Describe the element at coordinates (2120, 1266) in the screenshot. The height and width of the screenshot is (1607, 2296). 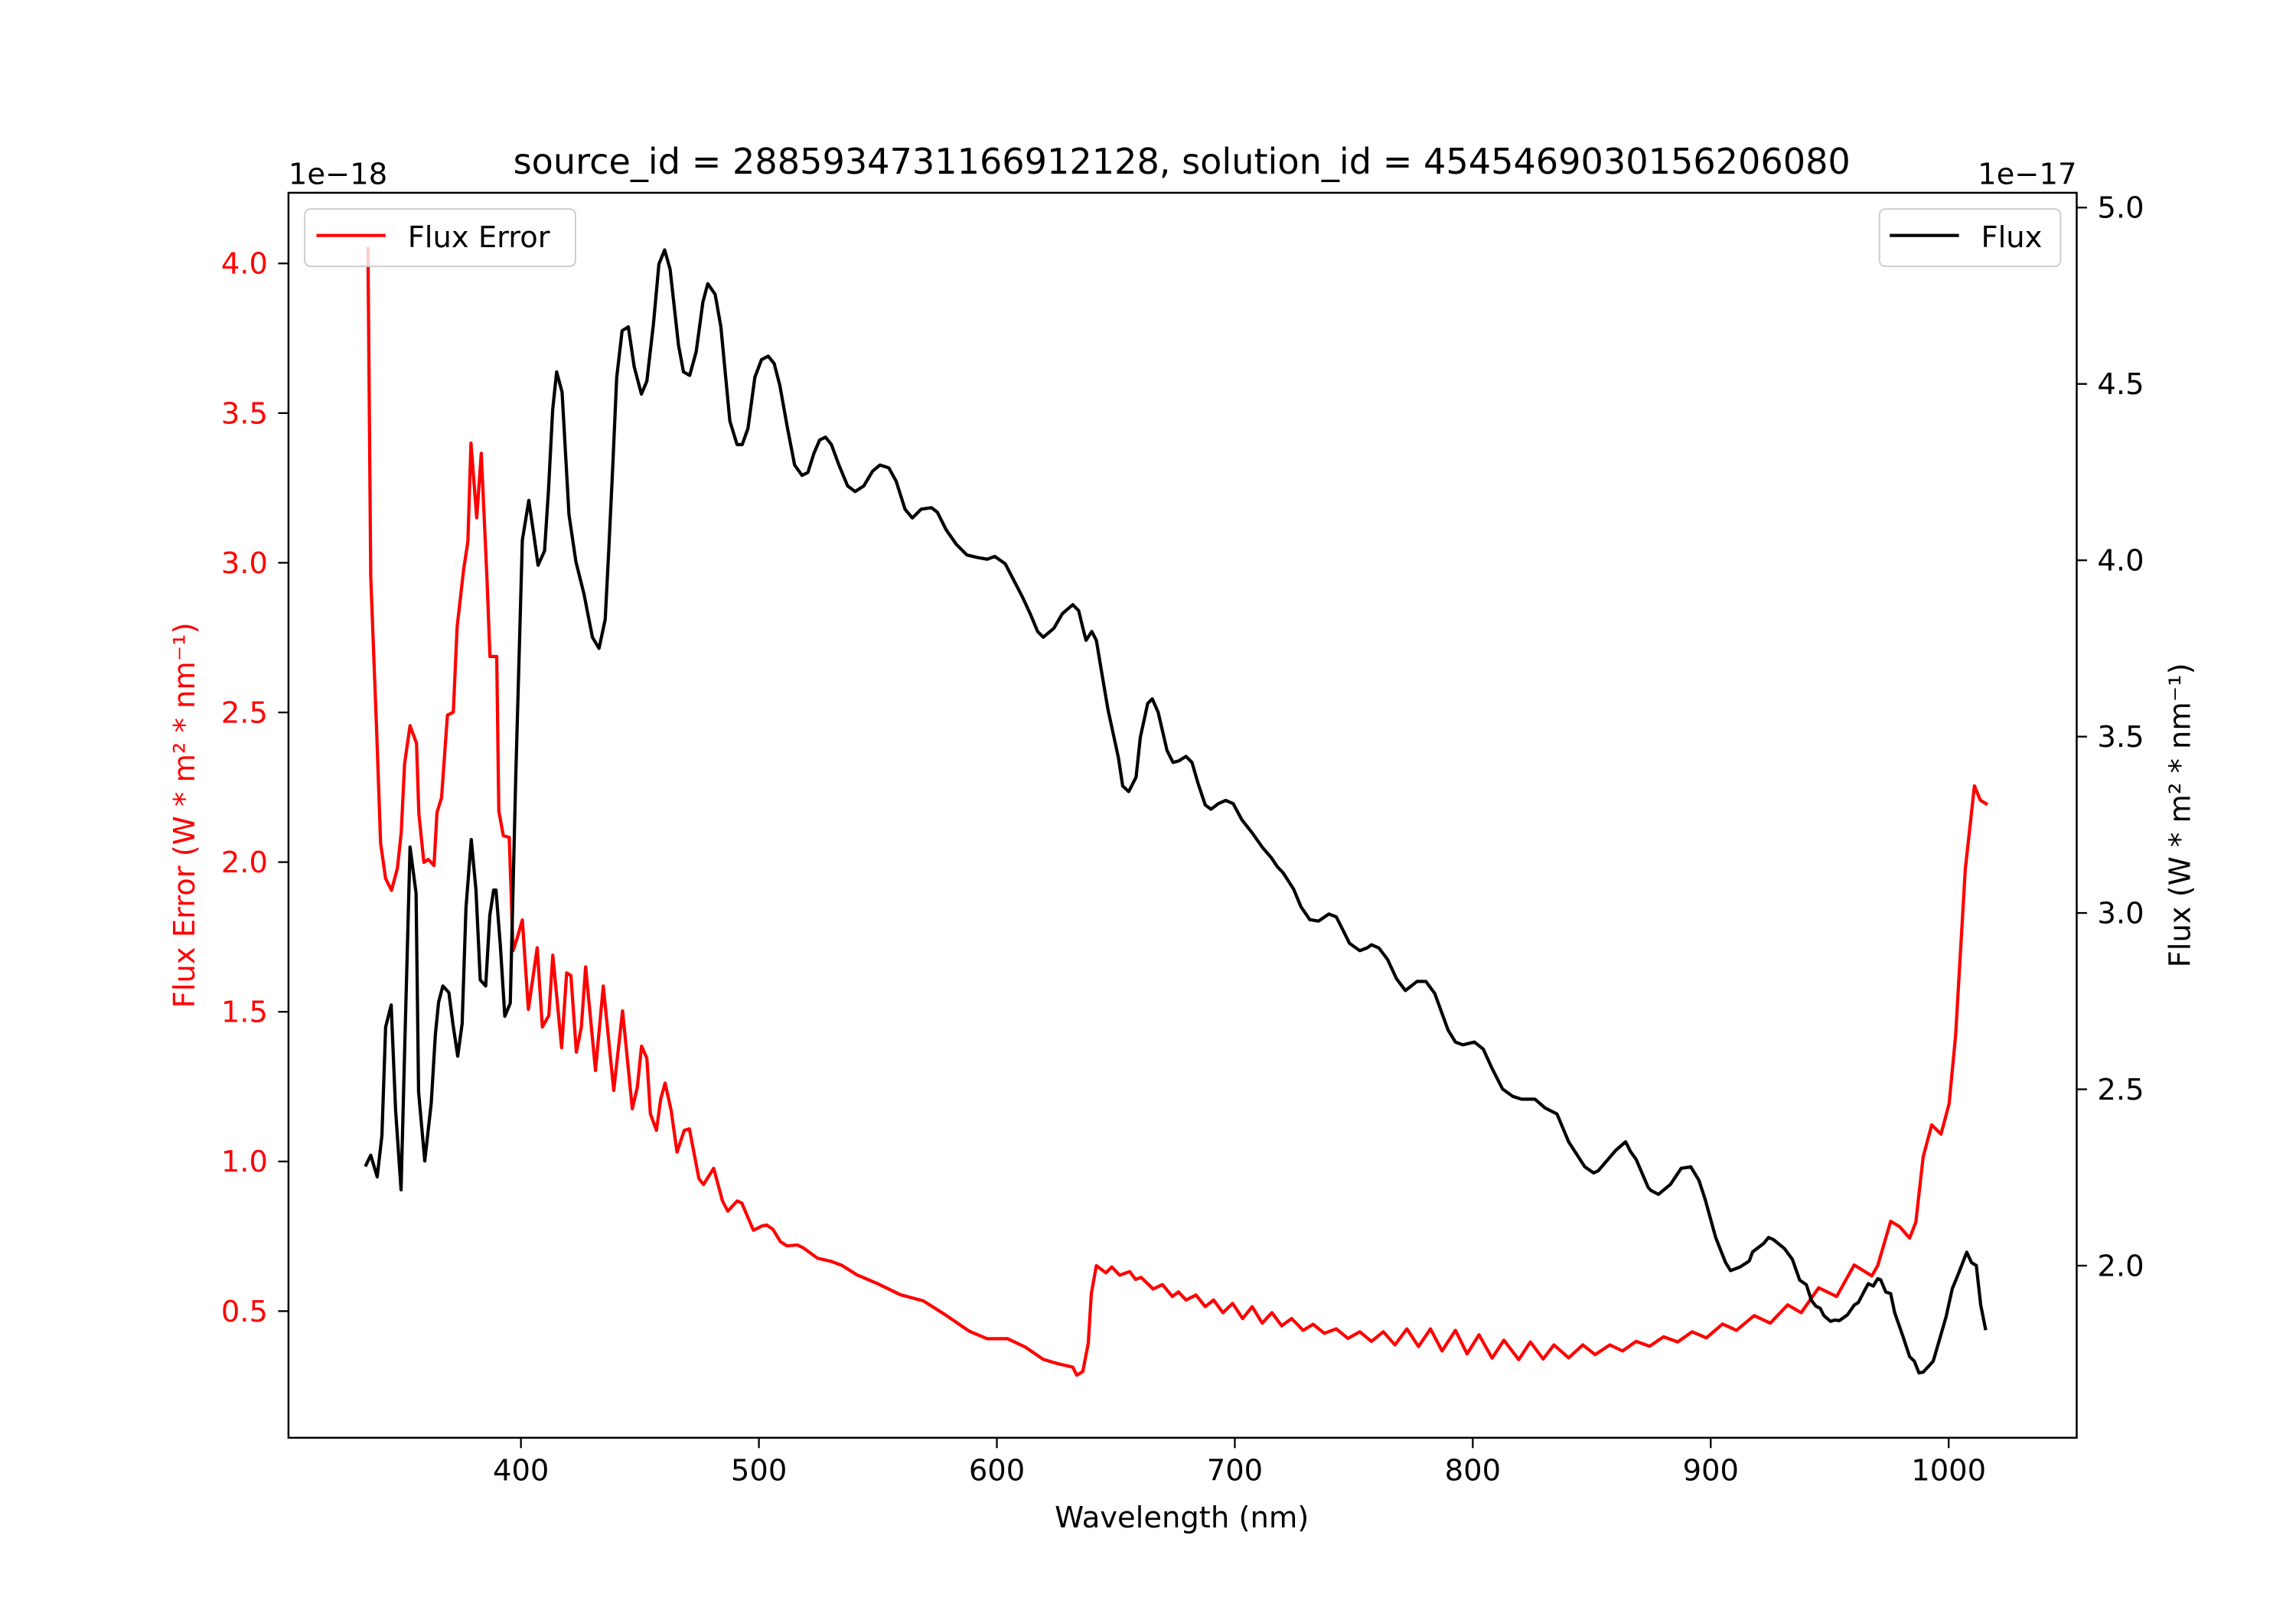
I see `right-tick-label: 2.0` at that location.